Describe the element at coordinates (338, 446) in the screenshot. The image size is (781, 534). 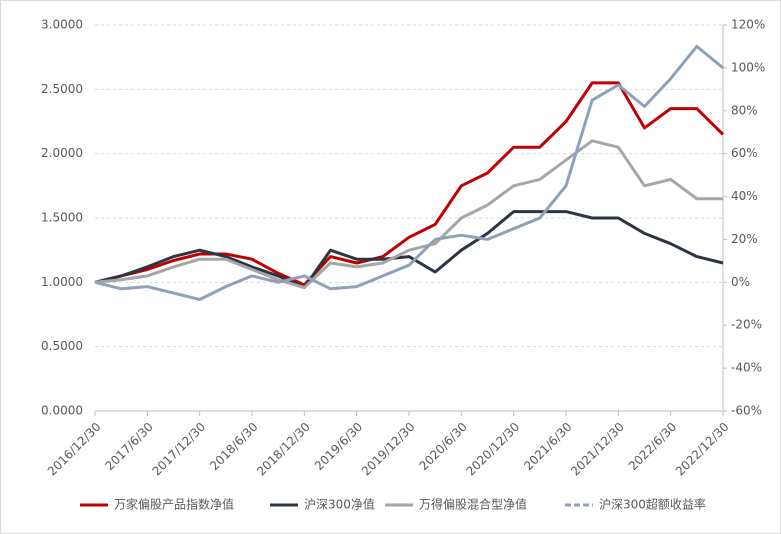
I see `x-tick-label: 2019/6/30` at that location.